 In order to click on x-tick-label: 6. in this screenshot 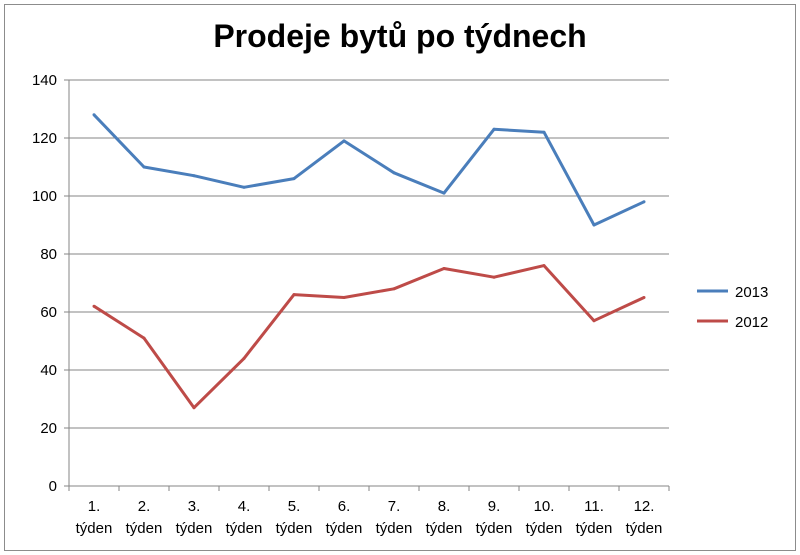, I will do `click(344, 506)`.